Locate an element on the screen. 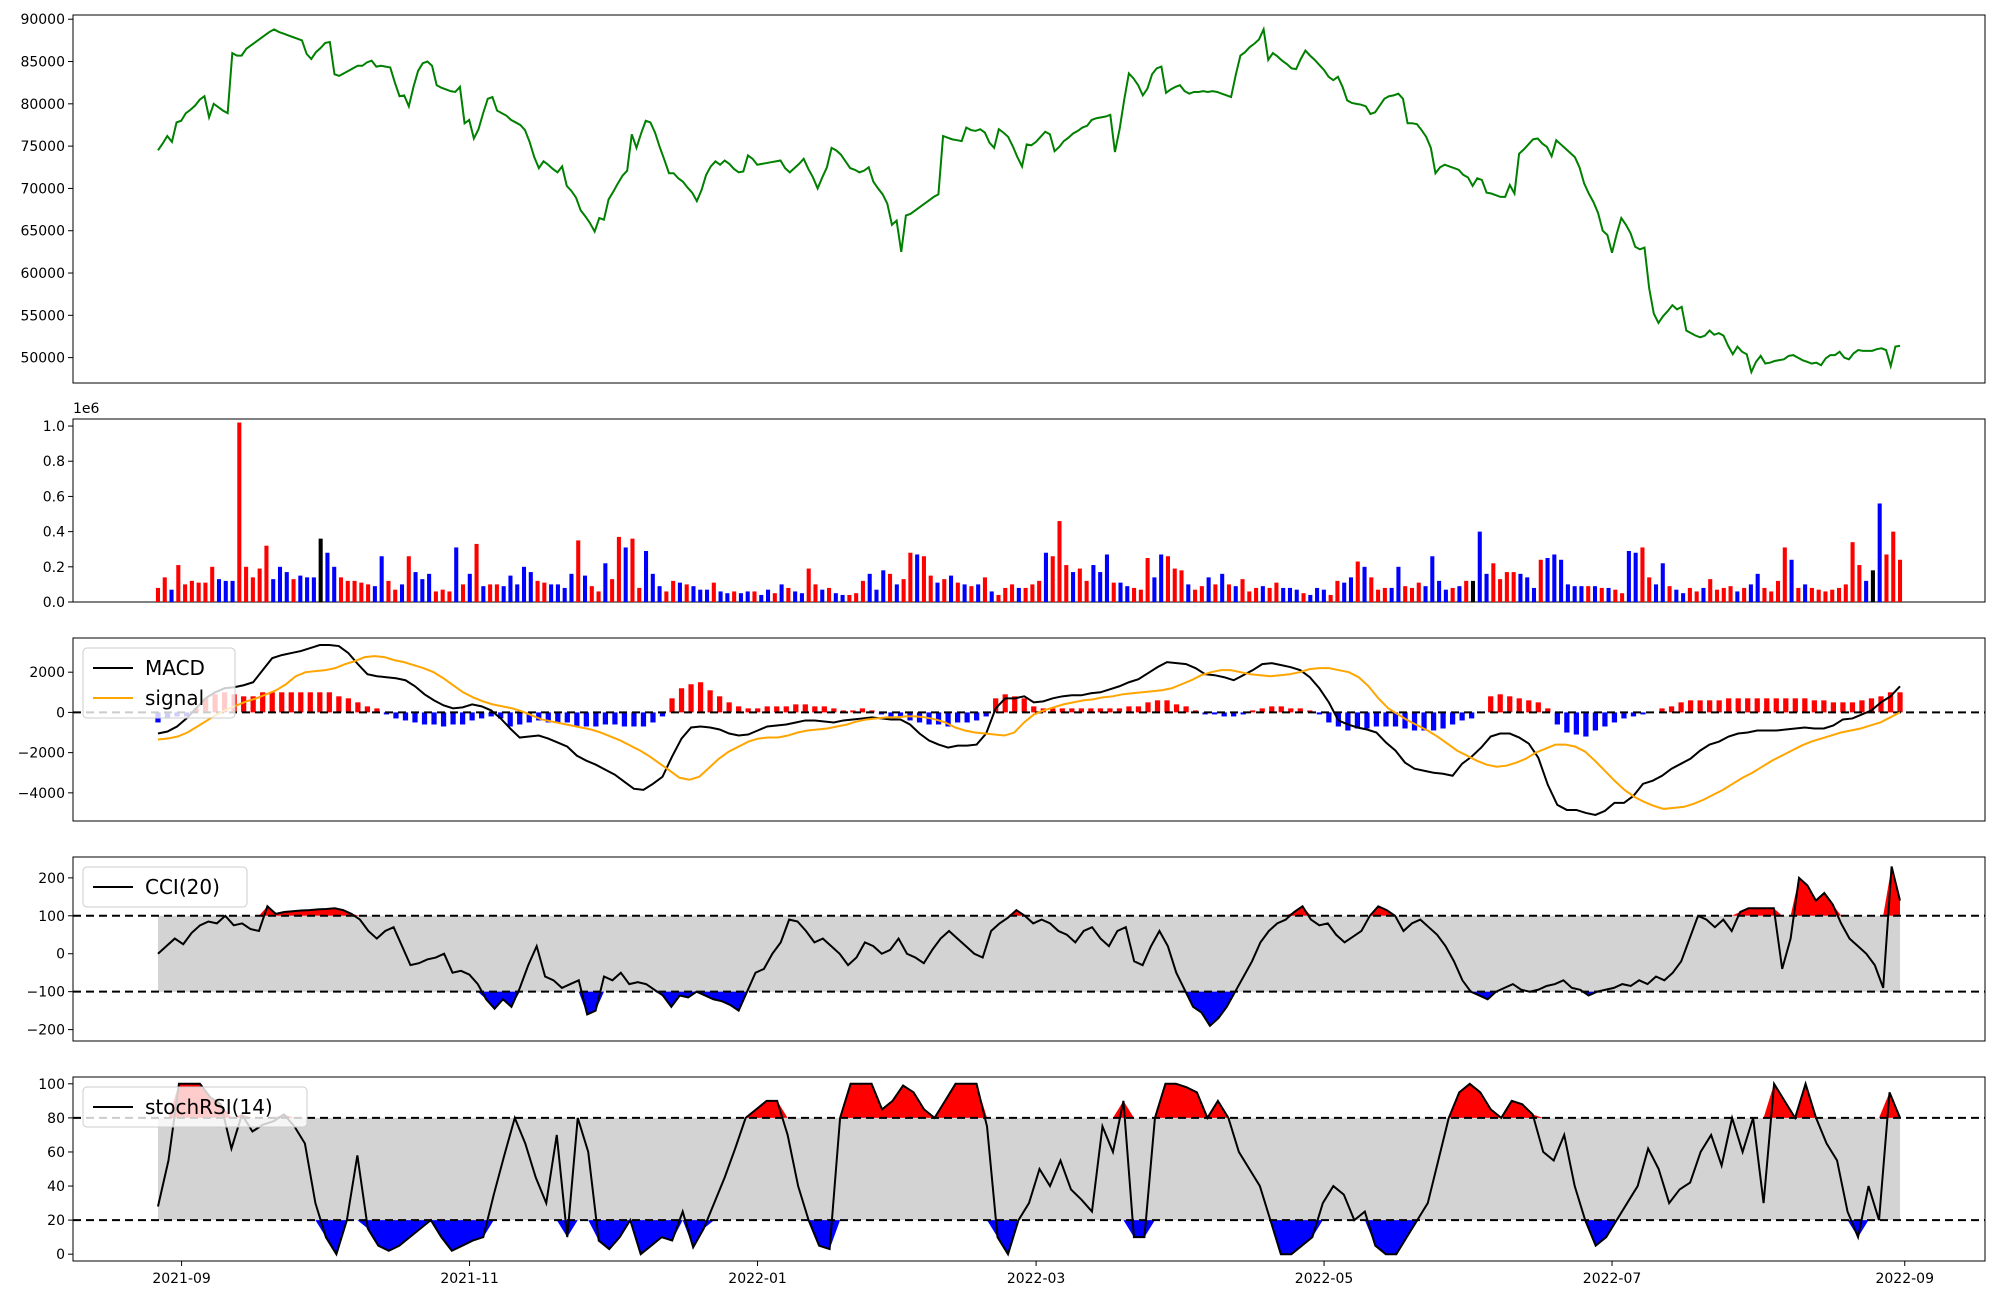  volume-ytick-label: 0.2 is located at coordinates (54, 568).